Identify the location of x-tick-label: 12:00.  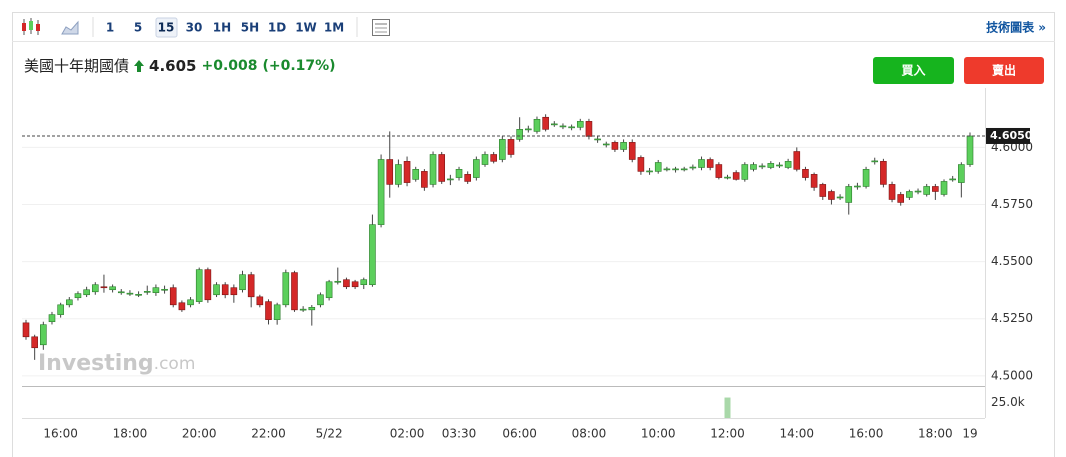
(727, 434).